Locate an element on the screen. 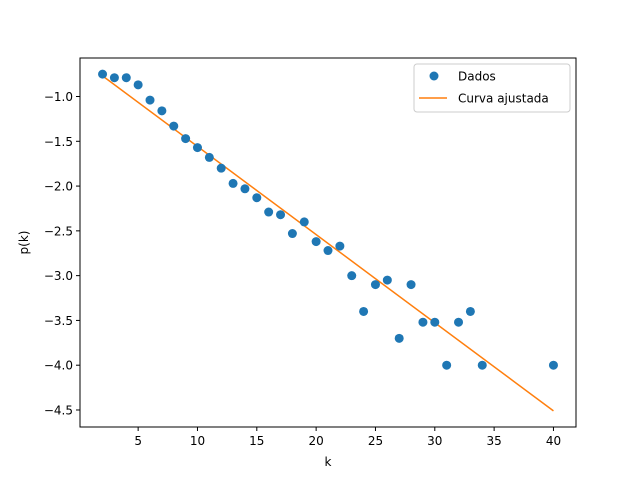  legend: Dados Curva ajustada is located at coordinates (492, 88).